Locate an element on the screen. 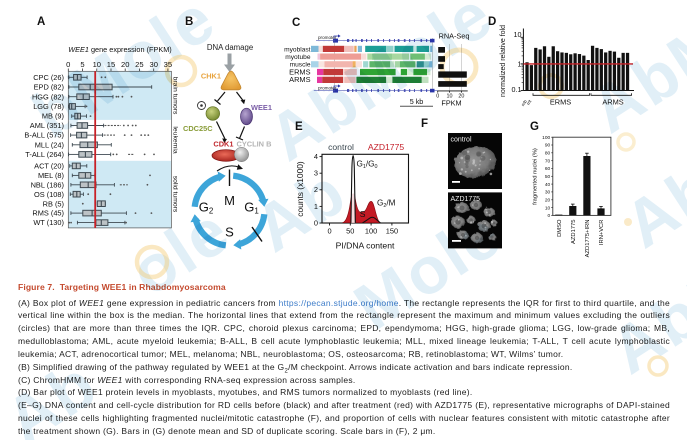 The width and height of the screenshot is (687, 440). svg-text: HGG (82) is located at coordinates (48, 96).